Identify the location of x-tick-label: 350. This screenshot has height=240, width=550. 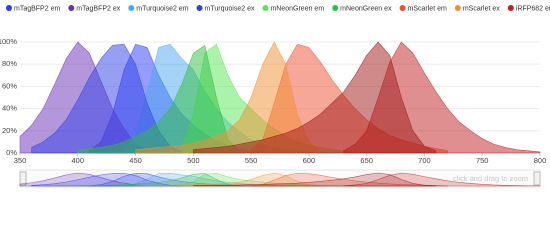
(20, 160).